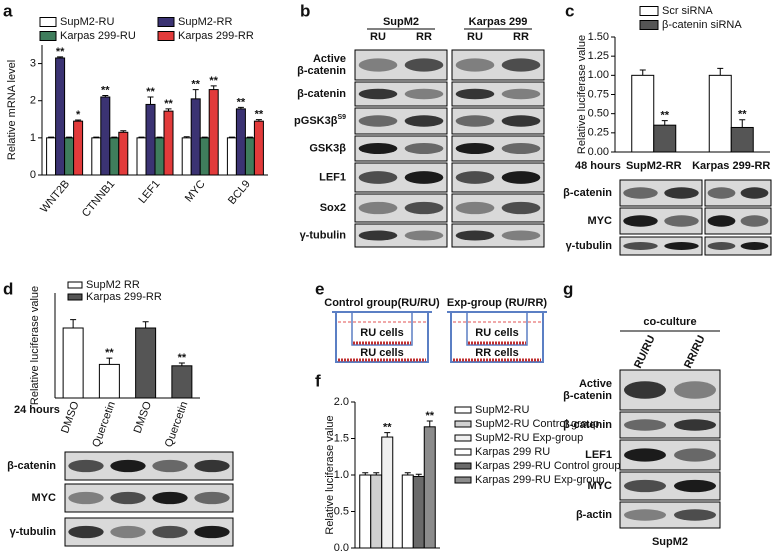  I want to click on significance-label: *, so click(78, 115).